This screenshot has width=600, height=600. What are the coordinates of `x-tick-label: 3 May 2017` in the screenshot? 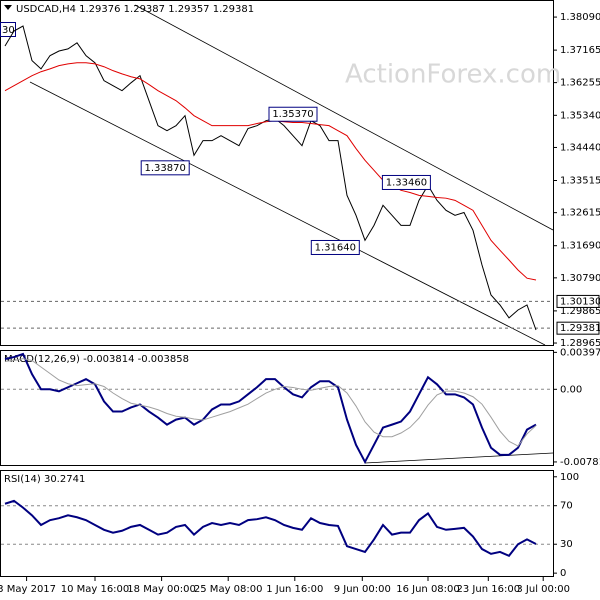 It's located at (28, 589).